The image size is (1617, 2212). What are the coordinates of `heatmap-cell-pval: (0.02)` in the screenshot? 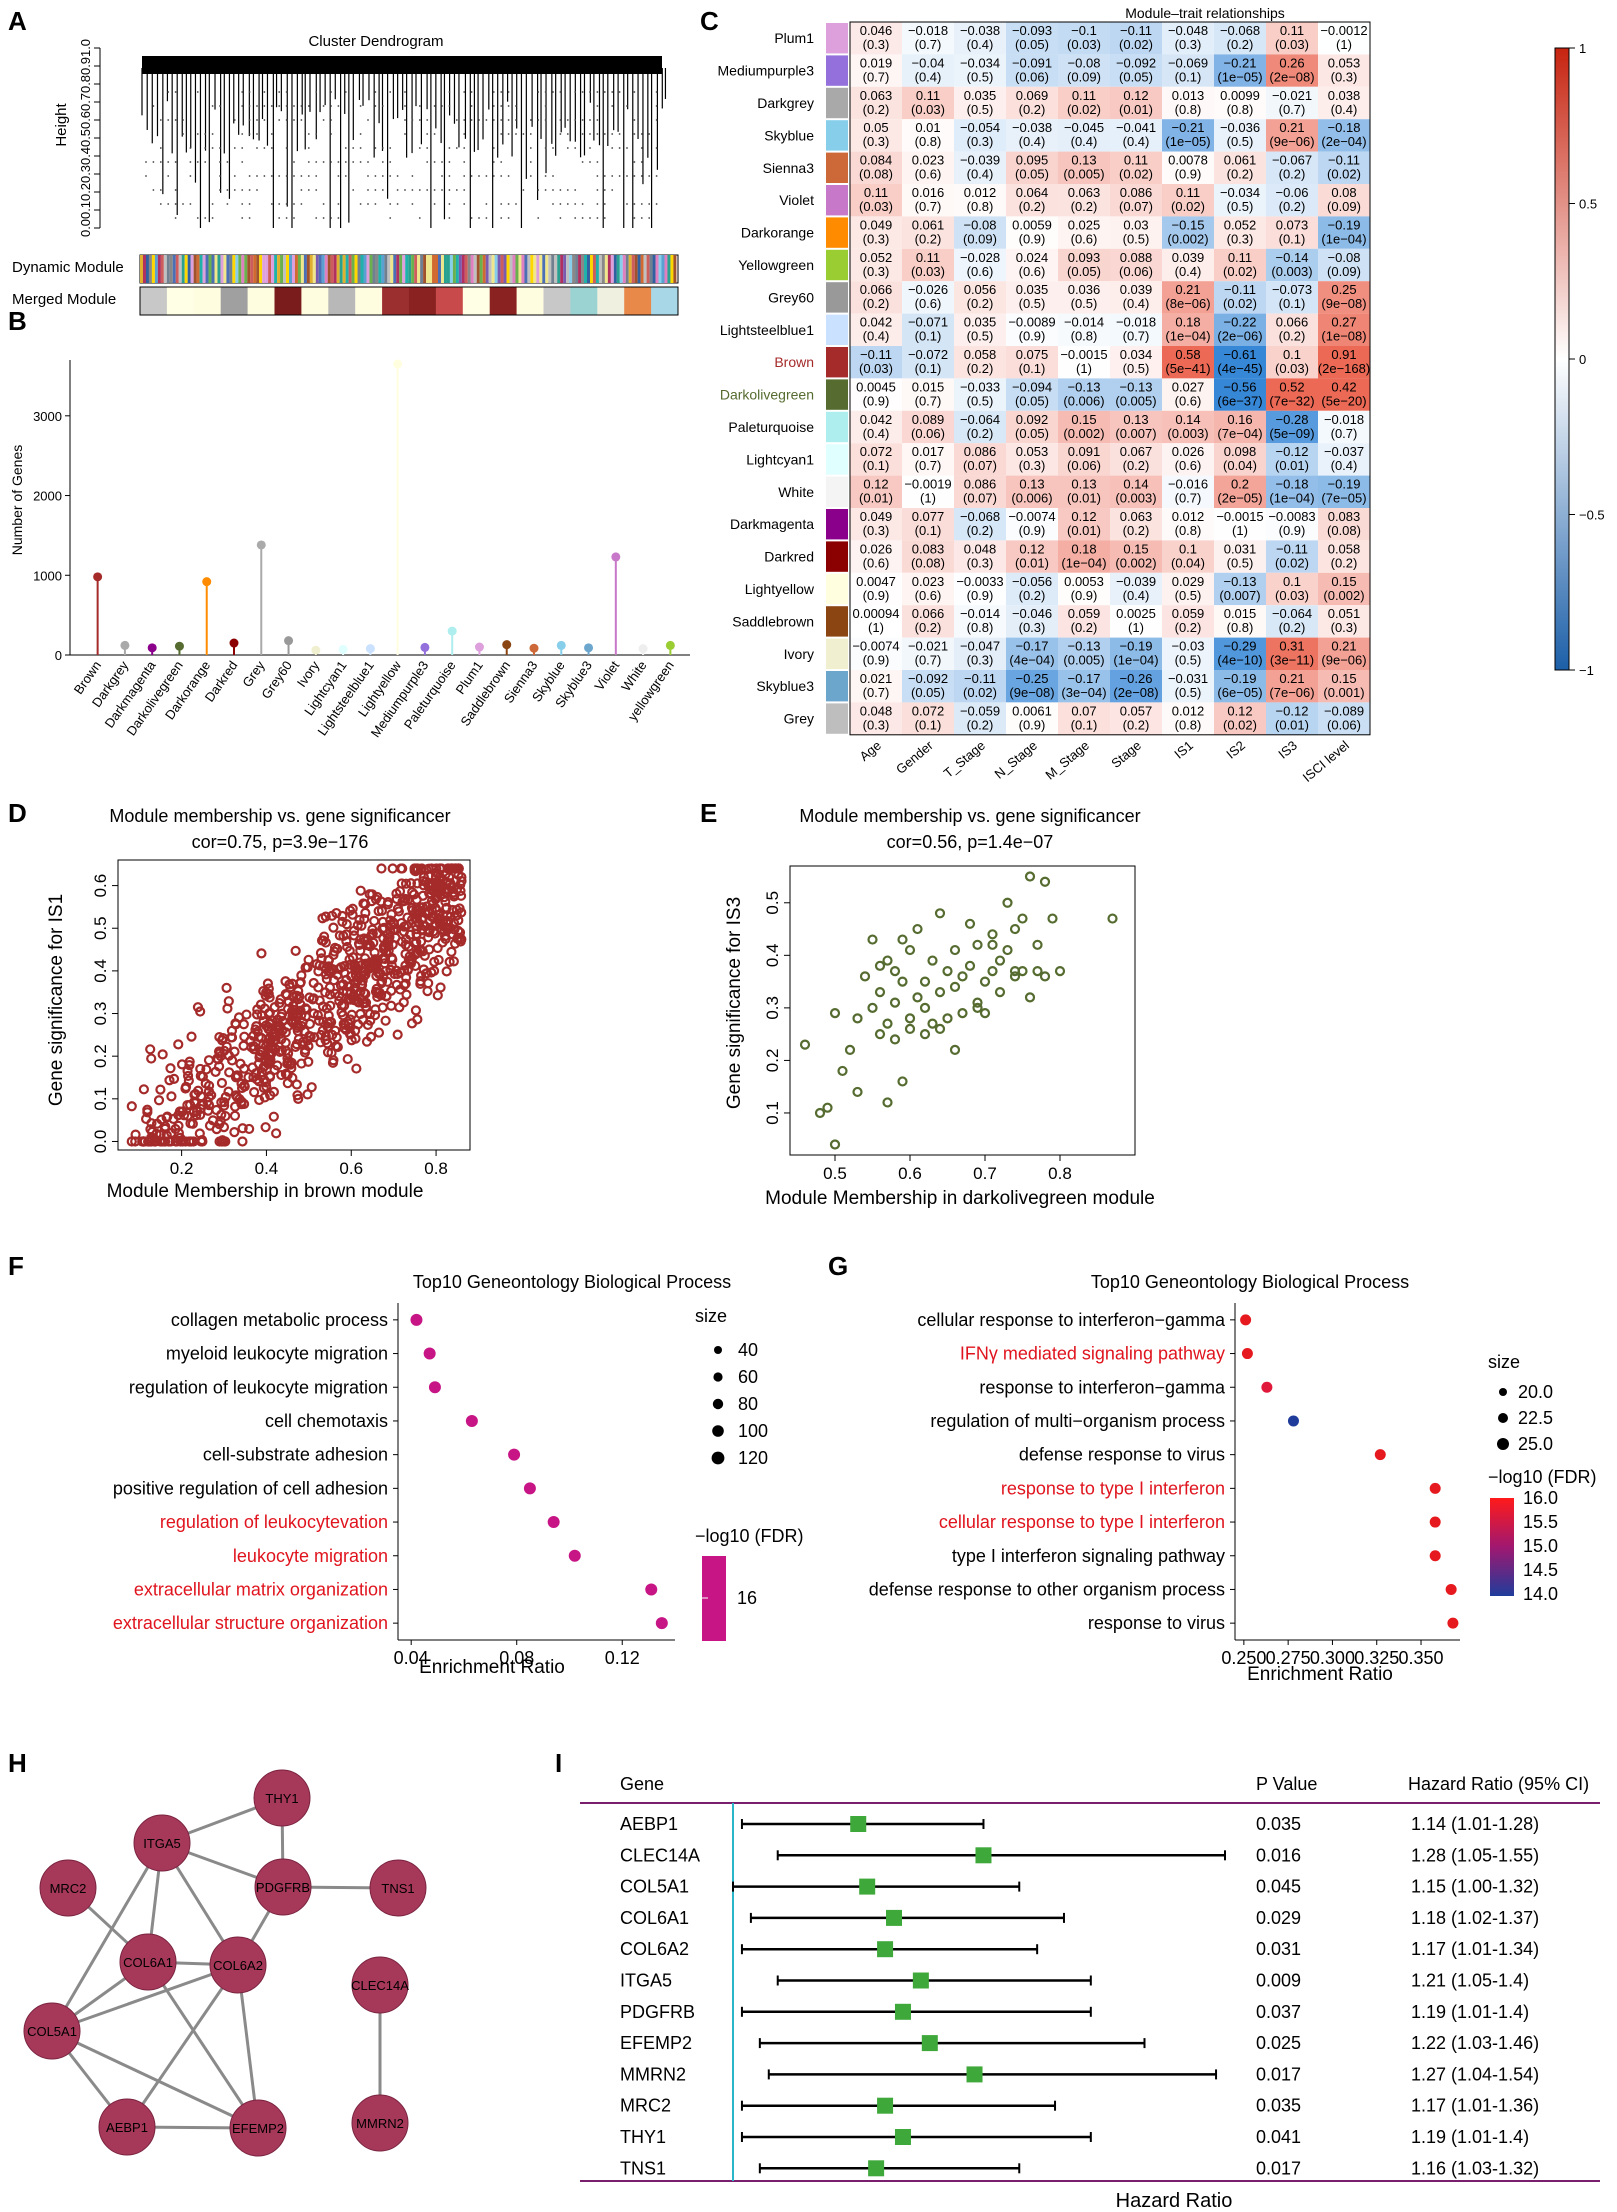 It's located at (1240, 724).